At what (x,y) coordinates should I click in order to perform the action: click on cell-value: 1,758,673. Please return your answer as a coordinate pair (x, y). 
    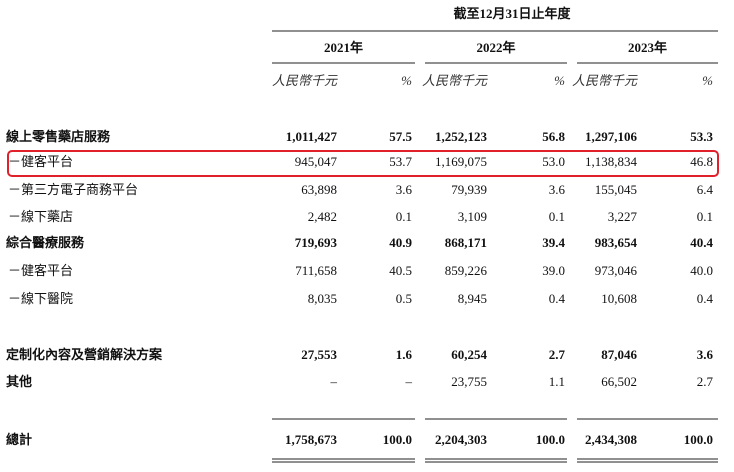
    Looking at the image, I should click on (311, 439).